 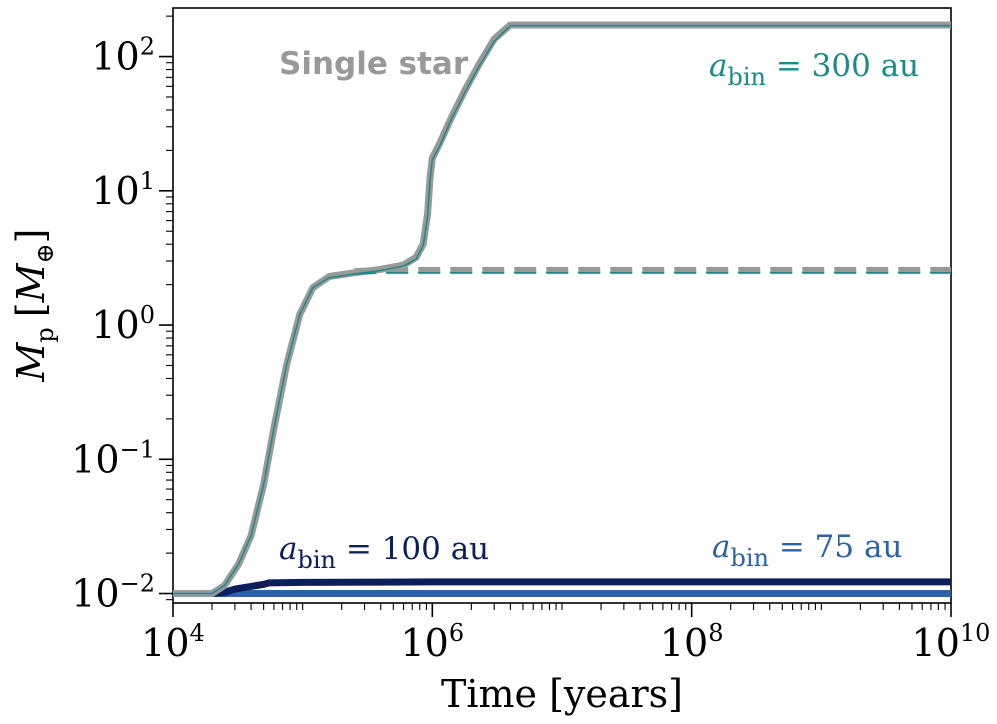 I want to click on y-tick-label: 10⁻², so click(x=113, y=593).